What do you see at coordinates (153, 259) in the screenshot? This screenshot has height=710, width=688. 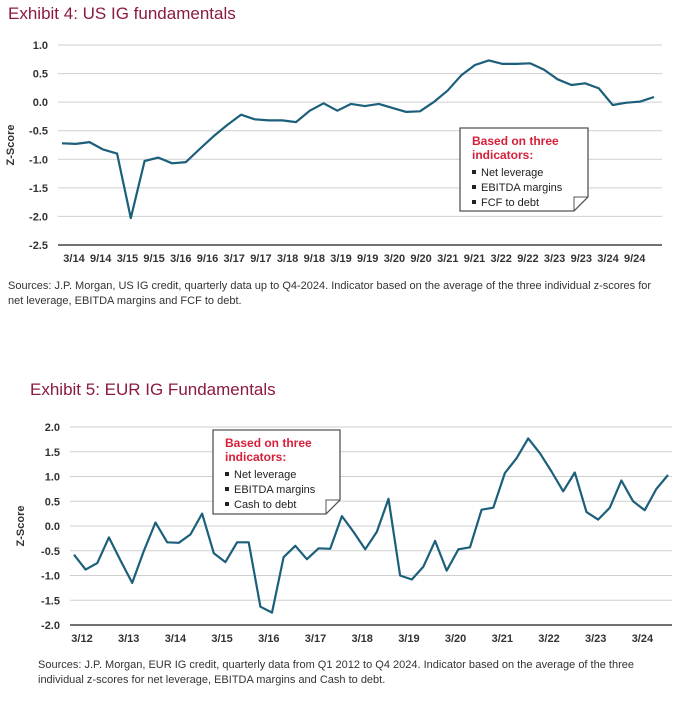 I see `x-tick-label: 9/15` at bounding box center [153, 259].